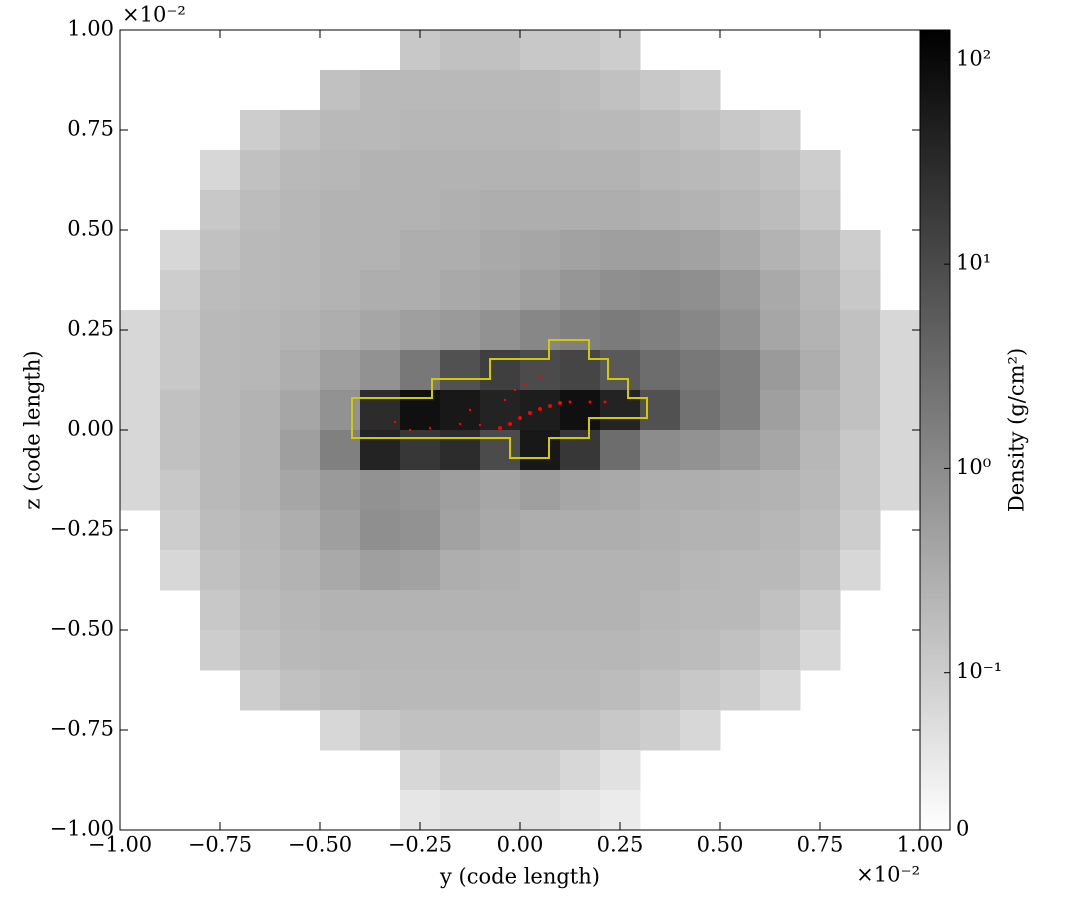 This screenshot has height=919, width=1085. What do you see at coordinates (520, 845) in the screenshot?
I see `x-tick-label: 0.00` at bounding box center [520, 845].